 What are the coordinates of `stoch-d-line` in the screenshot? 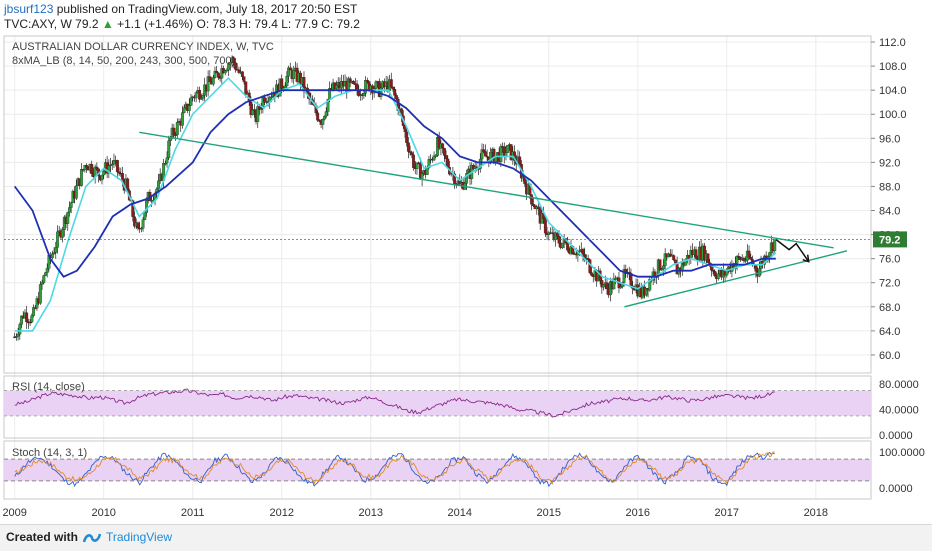 It's located at (394, 468).